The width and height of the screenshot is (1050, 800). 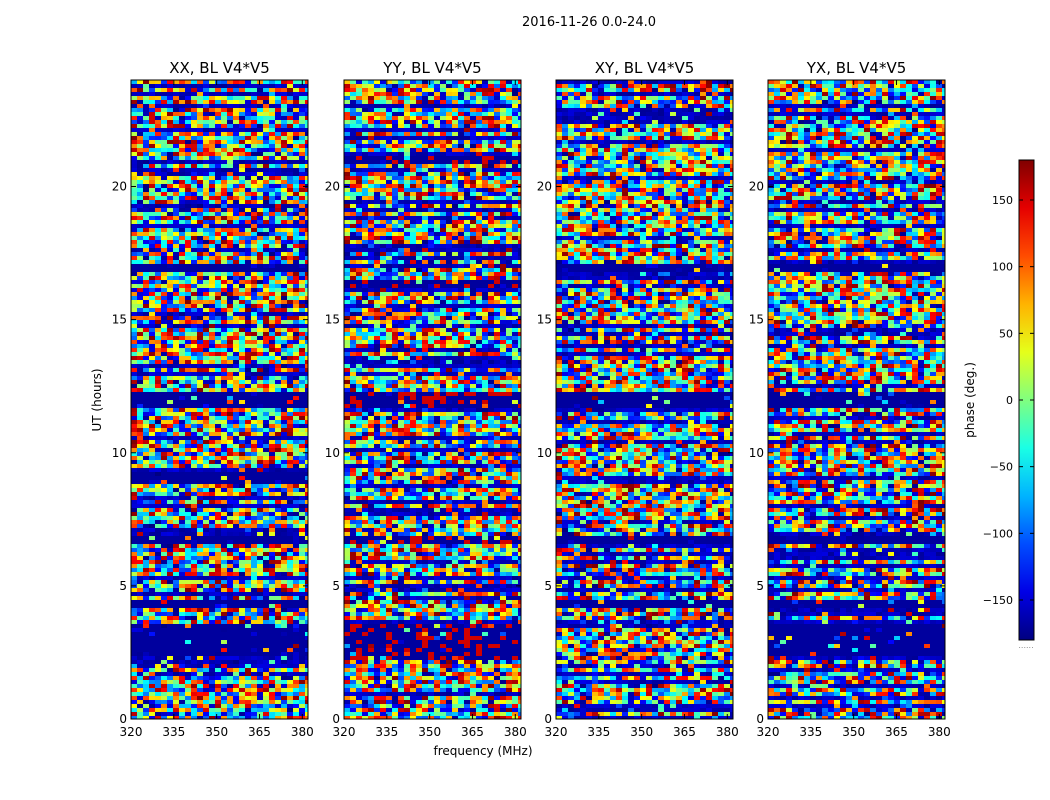 What do you see at coordinates (432, 399) in the screenshot?
I see `heatmap-cells` at bounding box center [432, 399].